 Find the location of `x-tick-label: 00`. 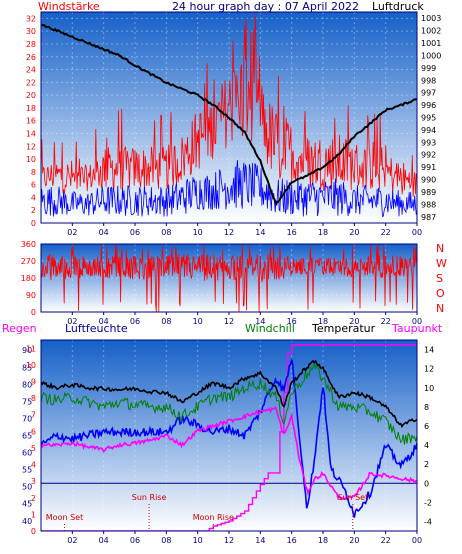

x-tick-label: 00 is located at coordinates (417, 232).